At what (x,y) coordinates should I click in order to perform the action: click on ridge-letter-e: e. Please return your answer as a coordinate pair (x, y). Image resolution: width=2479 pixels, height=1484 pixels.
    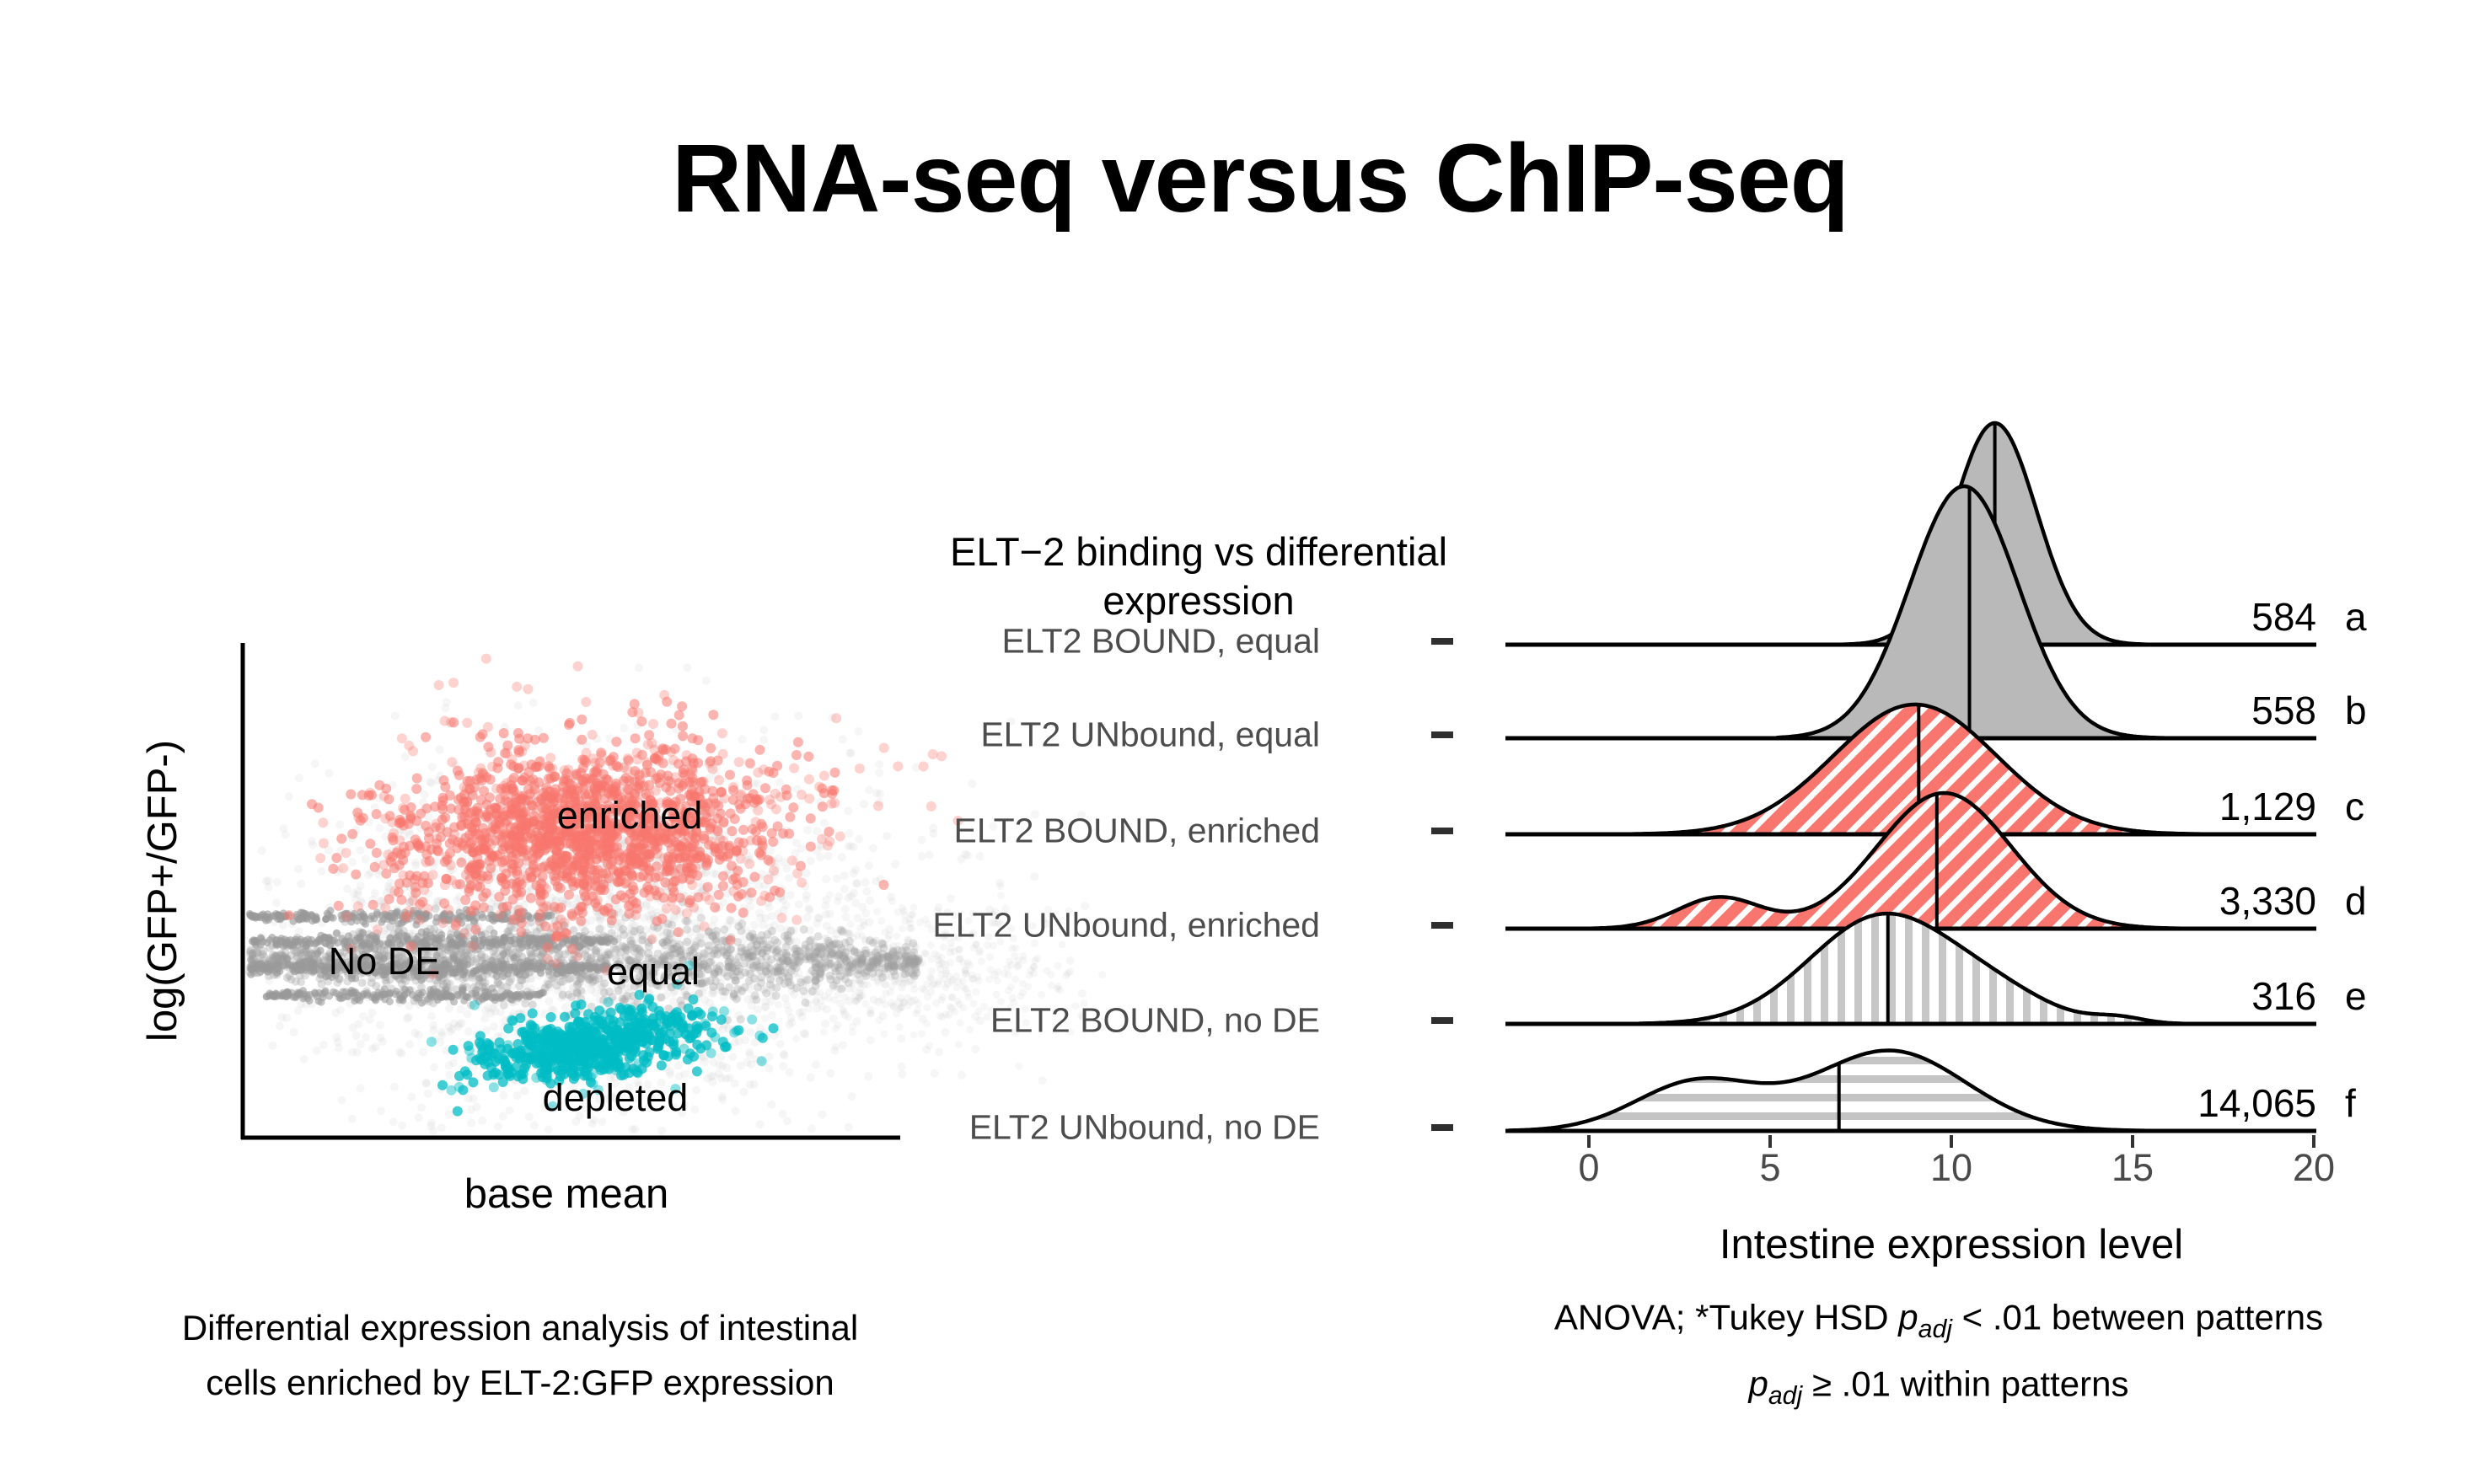
    Looking at the image, I should click on (2356, 996).